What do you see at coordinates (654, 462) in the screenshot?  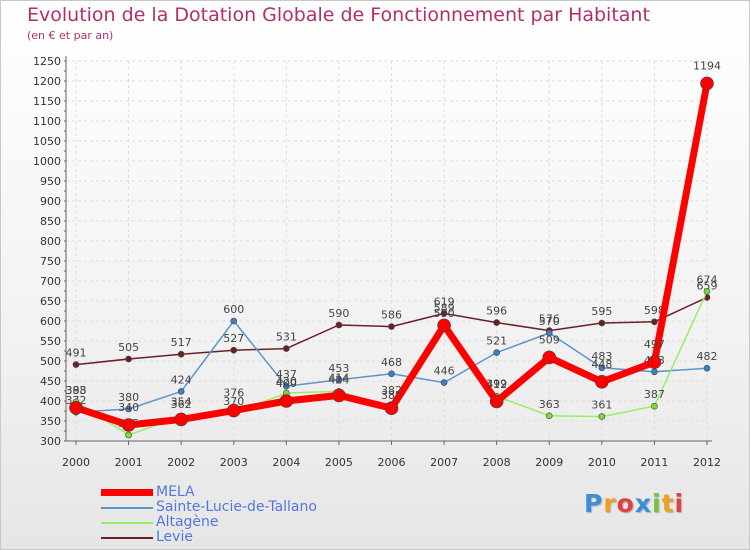 I see `x-tick-label: 2011` at bounding box center [654, 462].